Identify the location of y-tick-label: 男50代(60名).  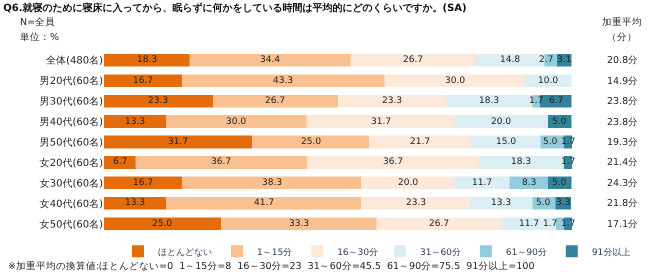
(72, 142).